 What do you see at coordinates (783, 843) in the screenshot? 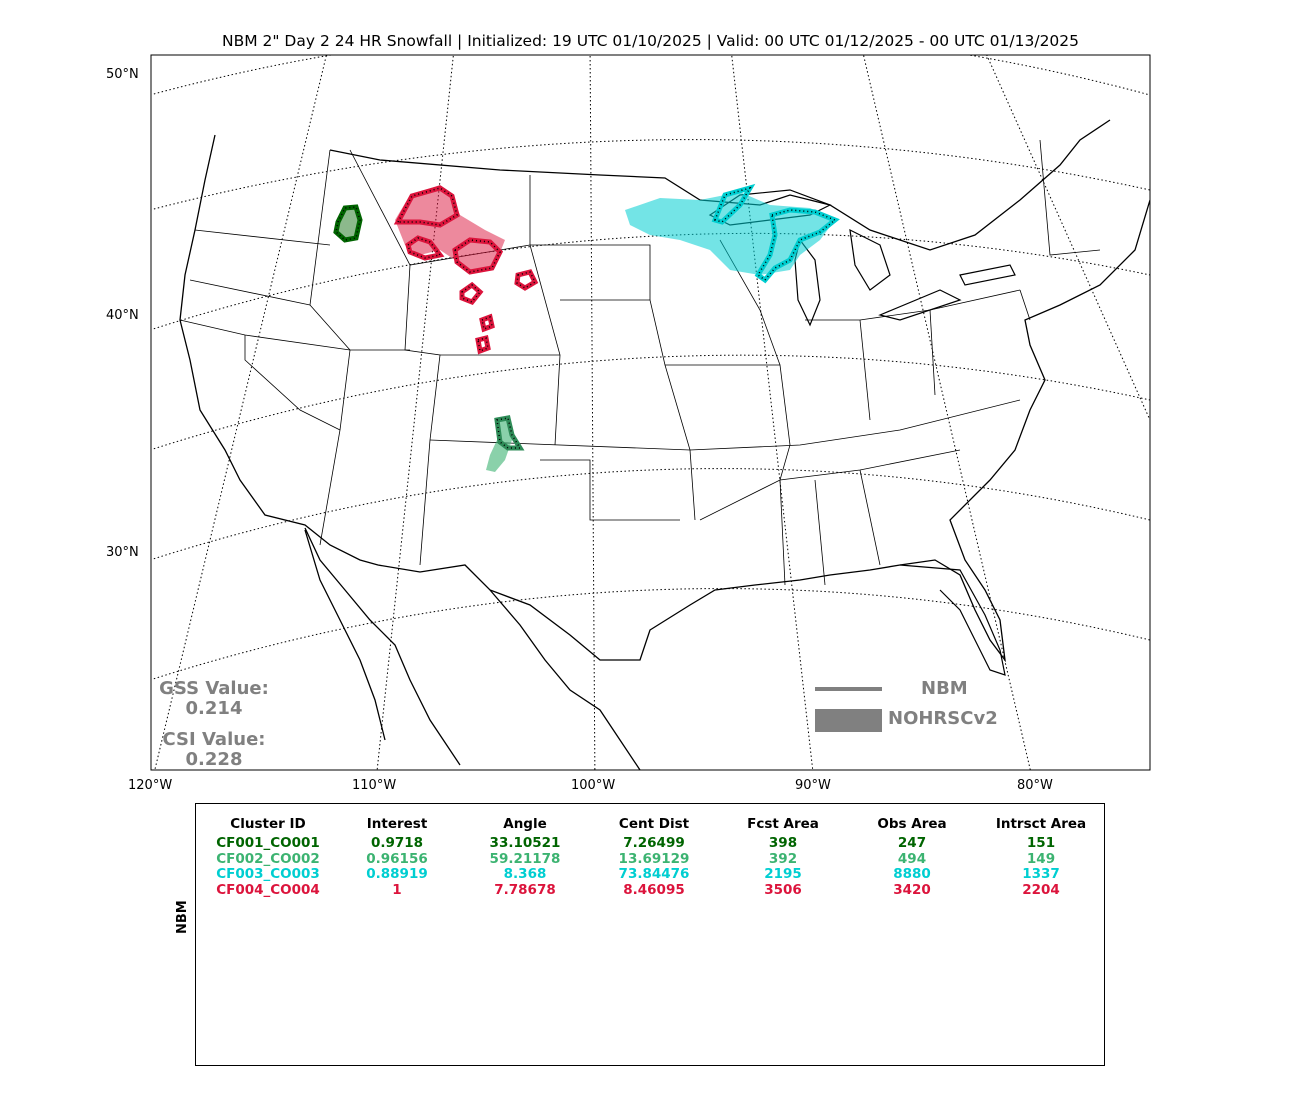
I see `table-cell-fcst-area: 398` at bounding box center [783, 843].